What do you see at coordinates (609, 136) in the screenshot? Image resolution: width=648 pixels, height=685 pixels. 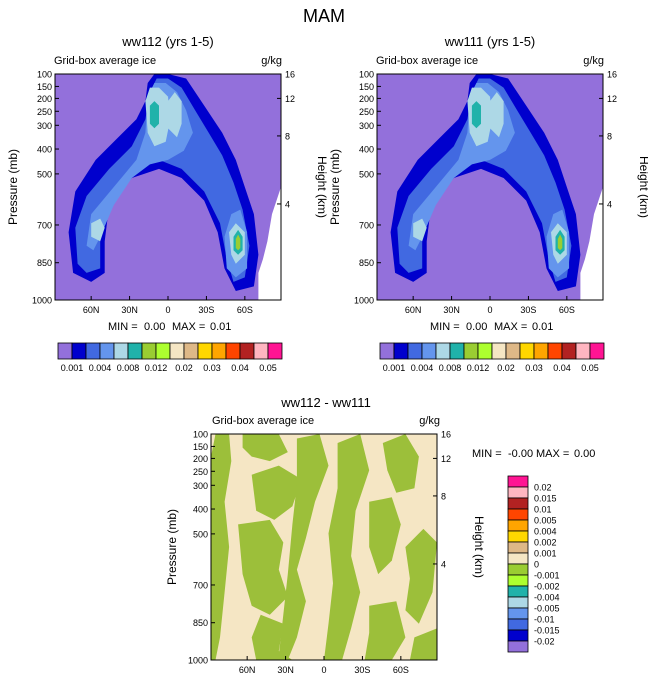 I see `y-right-tick-label: 8` at bounding box center [609, 136].